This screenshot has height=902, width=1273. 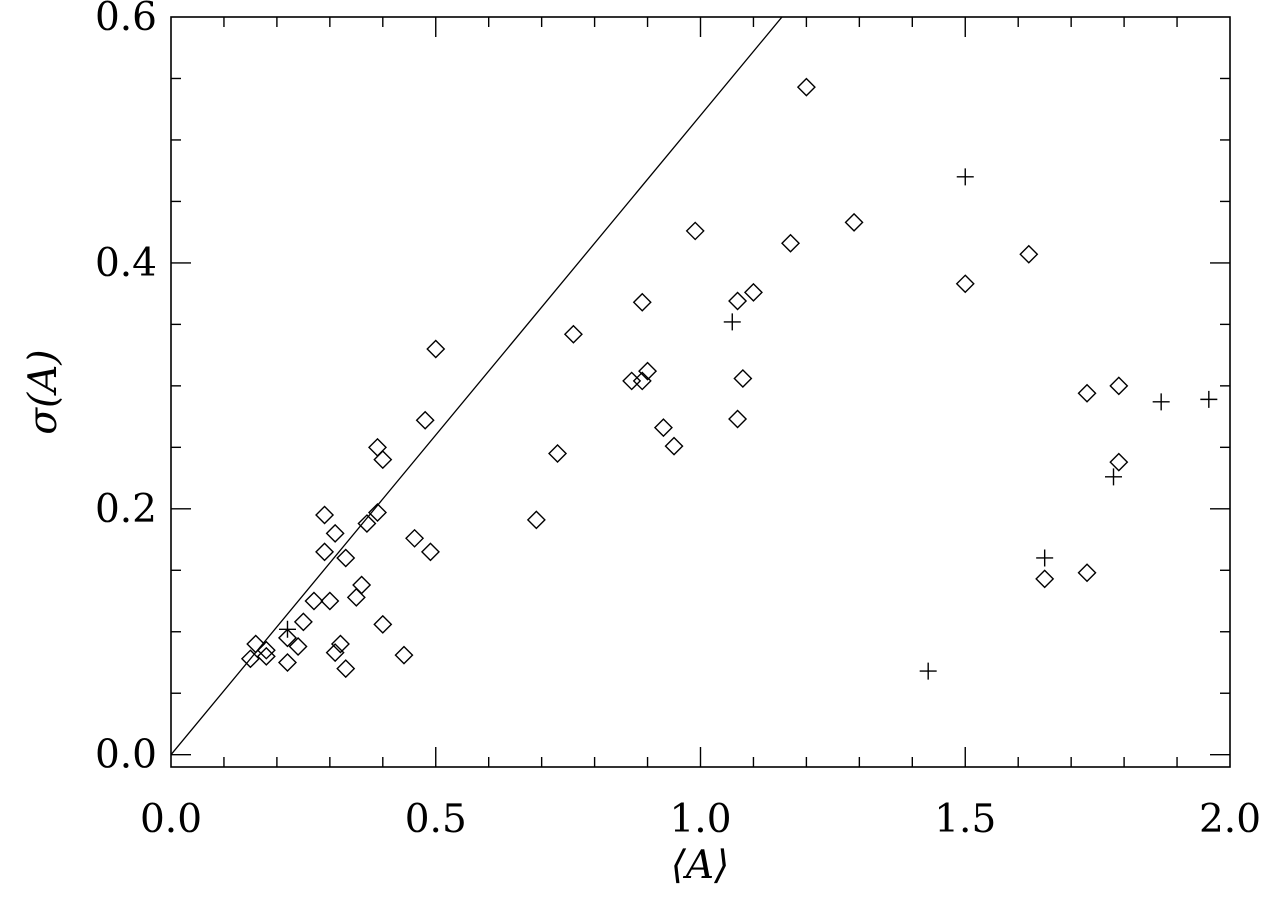 What do you see at coordinates (126, 20) in the screenshot?
I see `y-tick-label: 0.6` at bounding box center [126, 20].